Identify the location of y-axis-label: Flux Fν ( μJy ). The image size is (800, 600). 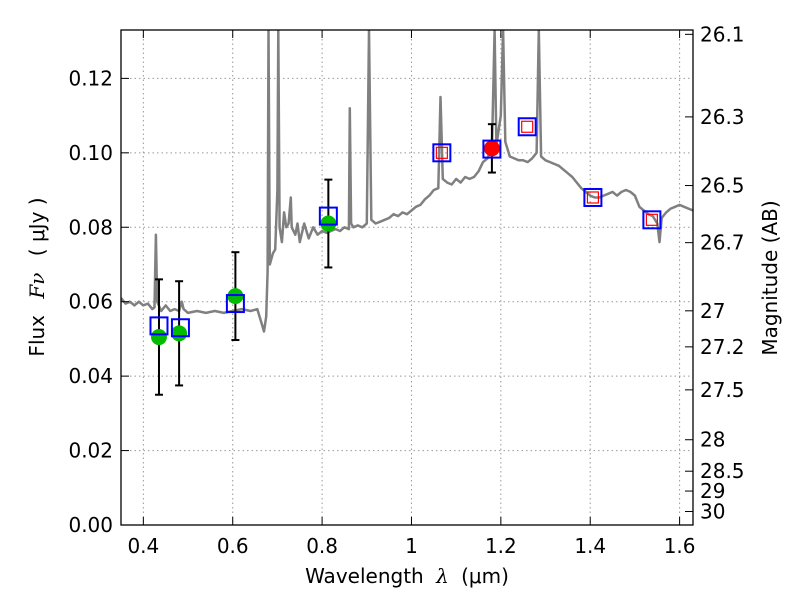
(37, 276).